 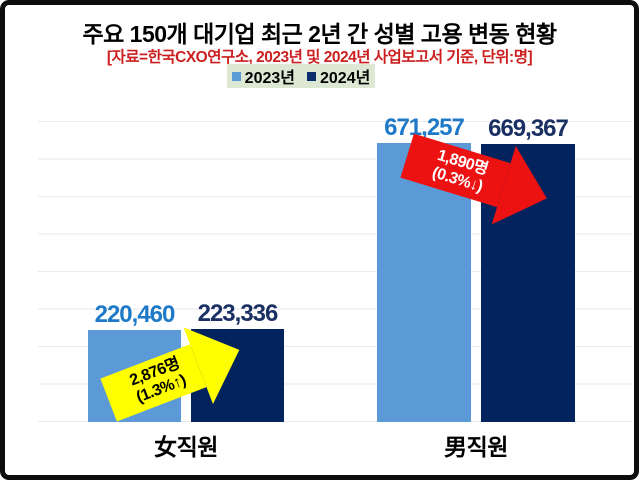 What do you see at coordinates (528, 268) in the screenshot?
I see `bar-col-male-2024: 669,367` at bounding box center [528, 268].